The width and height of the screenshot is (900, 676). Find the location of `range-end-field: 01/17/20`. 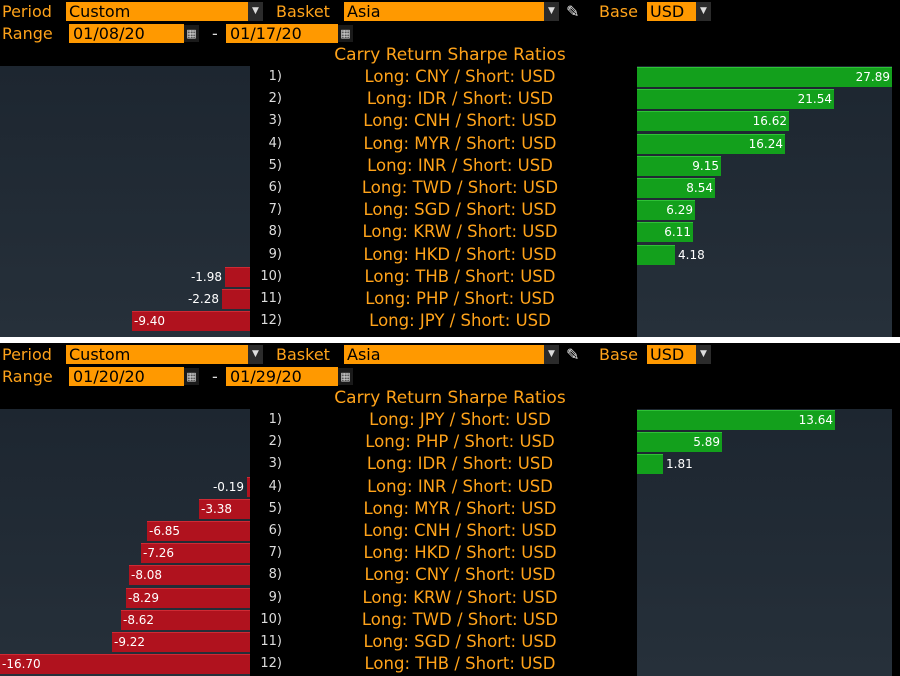

range-end-field: 01/17/20 is located at coordinates (282, 33).